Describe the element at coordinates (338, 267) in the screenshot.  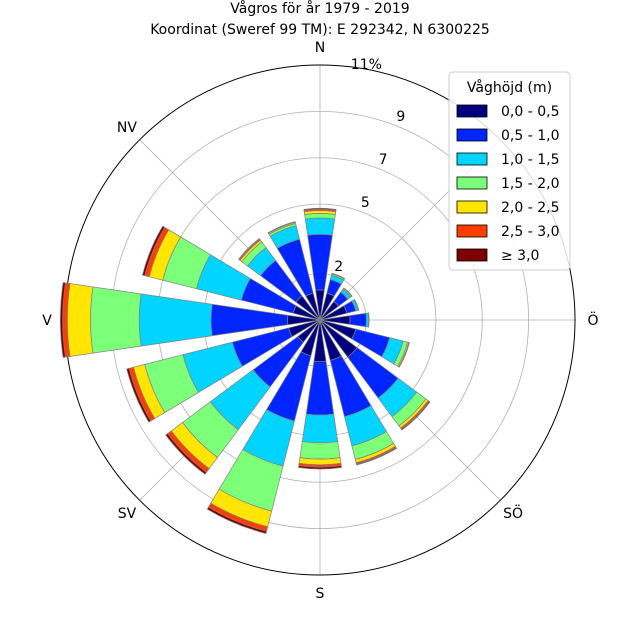
I see `radial-tick-label-2: 2` at that location.